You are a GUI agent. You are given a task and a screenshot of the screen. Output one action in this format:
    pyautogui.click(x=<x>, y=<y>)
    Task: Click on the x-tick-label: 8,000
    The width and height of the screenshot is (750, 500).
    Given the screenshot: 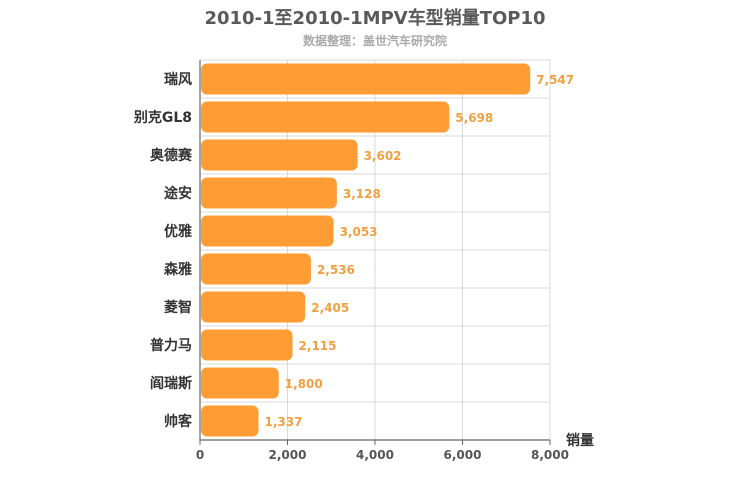 What is the action you would take?
    pyautogui.click(x=550, y=455)
    